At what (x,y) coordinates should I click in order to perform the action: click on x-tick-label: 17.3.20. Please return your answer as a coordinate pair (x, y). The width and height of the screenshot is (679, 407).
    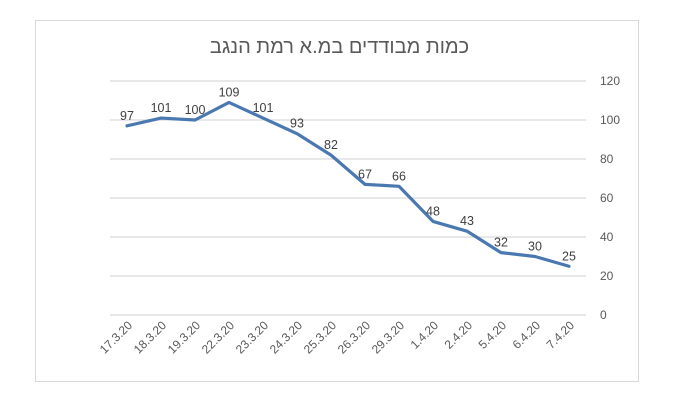
    Looking at the image, I should click on (116, 337).